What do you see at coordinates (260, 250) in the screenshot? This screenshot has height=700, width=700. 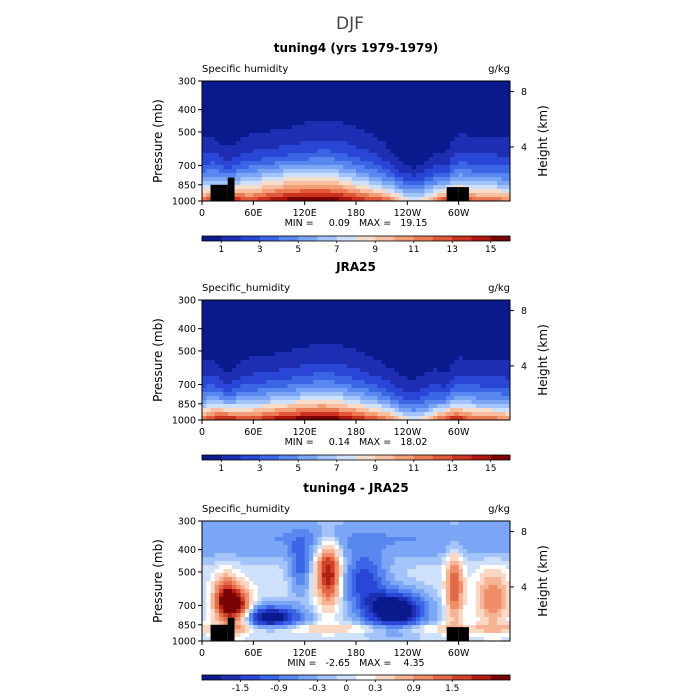 I see `colorbar-tick-label: 3` at bounding box center [260, 250].